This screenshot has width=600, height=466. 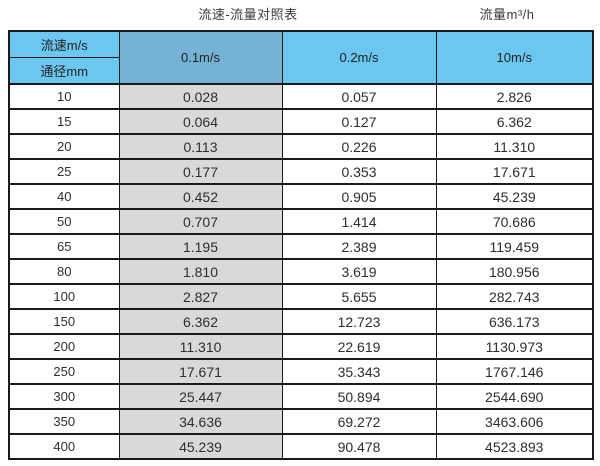 What do you see at coordinates (64, 246) in the screenshot?
I see `diameter-cell: 65` at bounding box center [64, 246].